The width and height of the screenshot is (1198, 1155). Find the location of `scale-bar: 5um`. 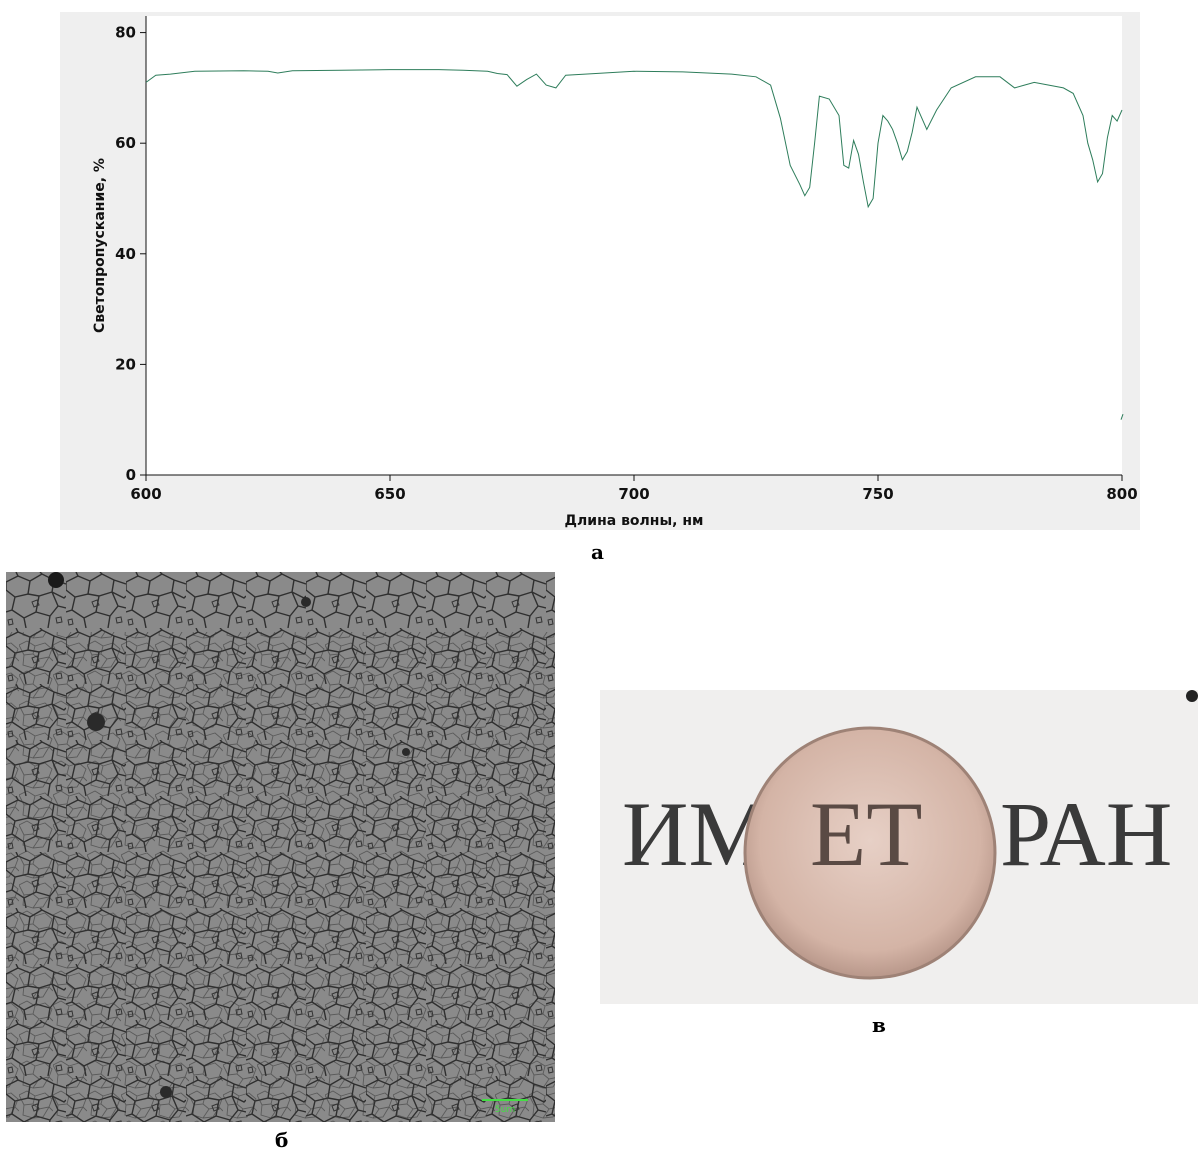

scale-bar: 5um is located at coordinates (505, 1107).